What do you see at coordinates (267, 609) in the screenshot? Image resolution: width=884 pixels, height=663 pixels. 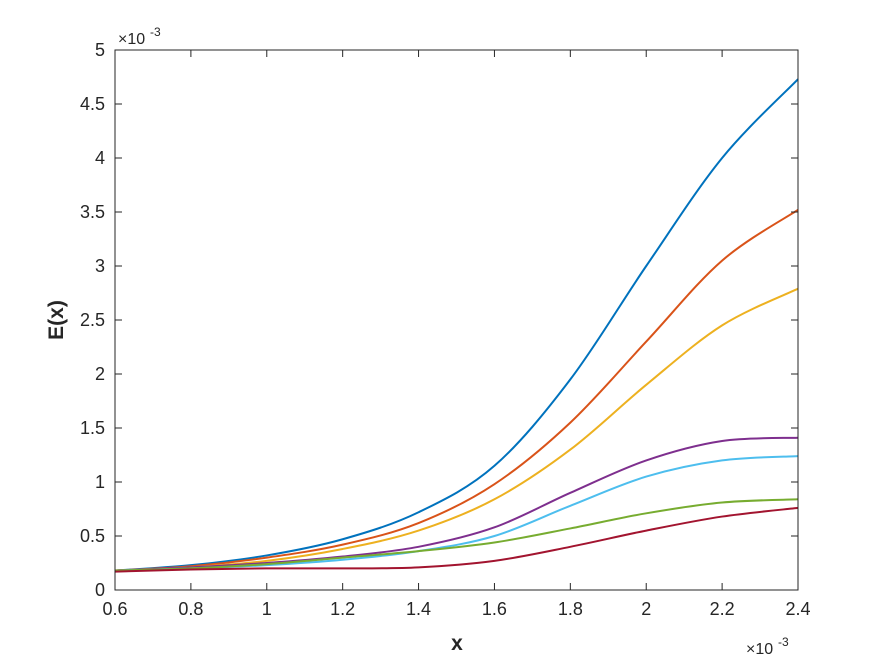 I see `x-tick-label: 1` at bounding box center [267, 609].